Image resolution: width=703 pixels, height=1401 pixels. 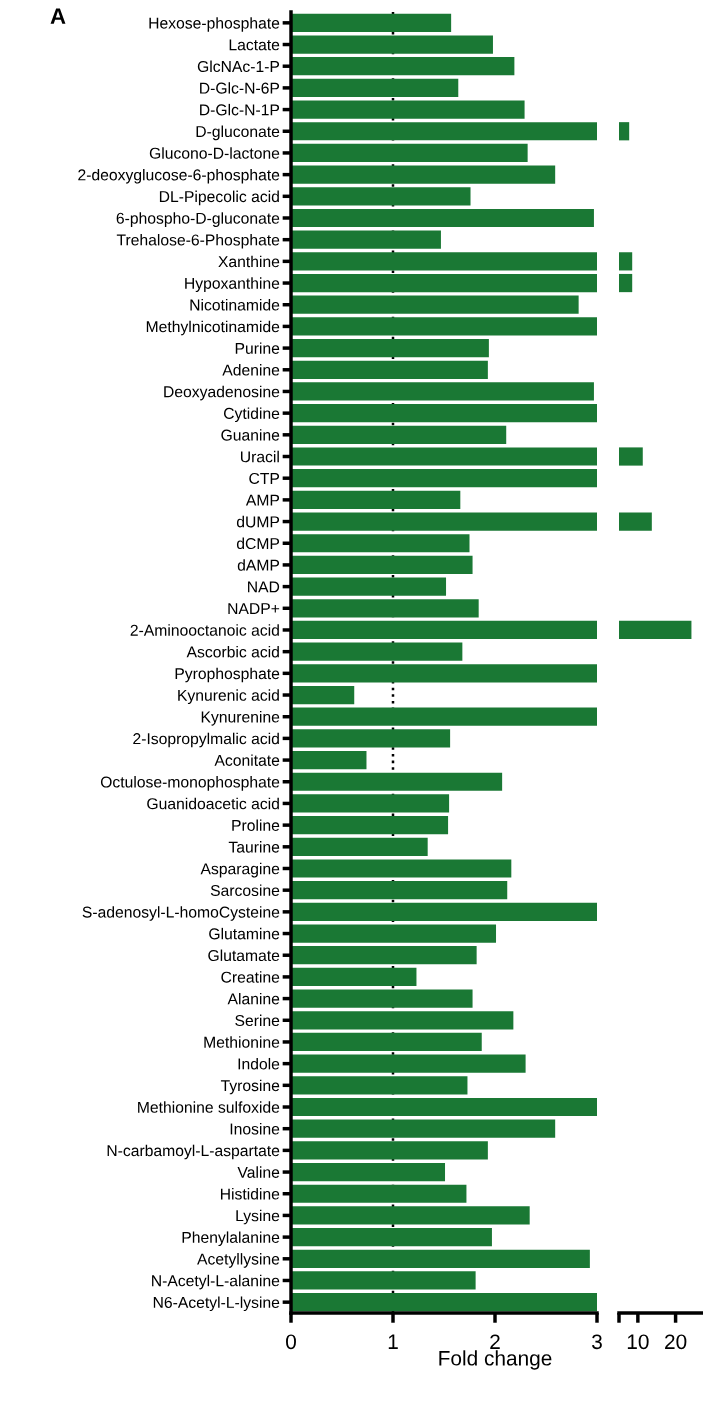 I want to click on y-tick-label: Guanidoacetic acid, so click(x=213, y=803).